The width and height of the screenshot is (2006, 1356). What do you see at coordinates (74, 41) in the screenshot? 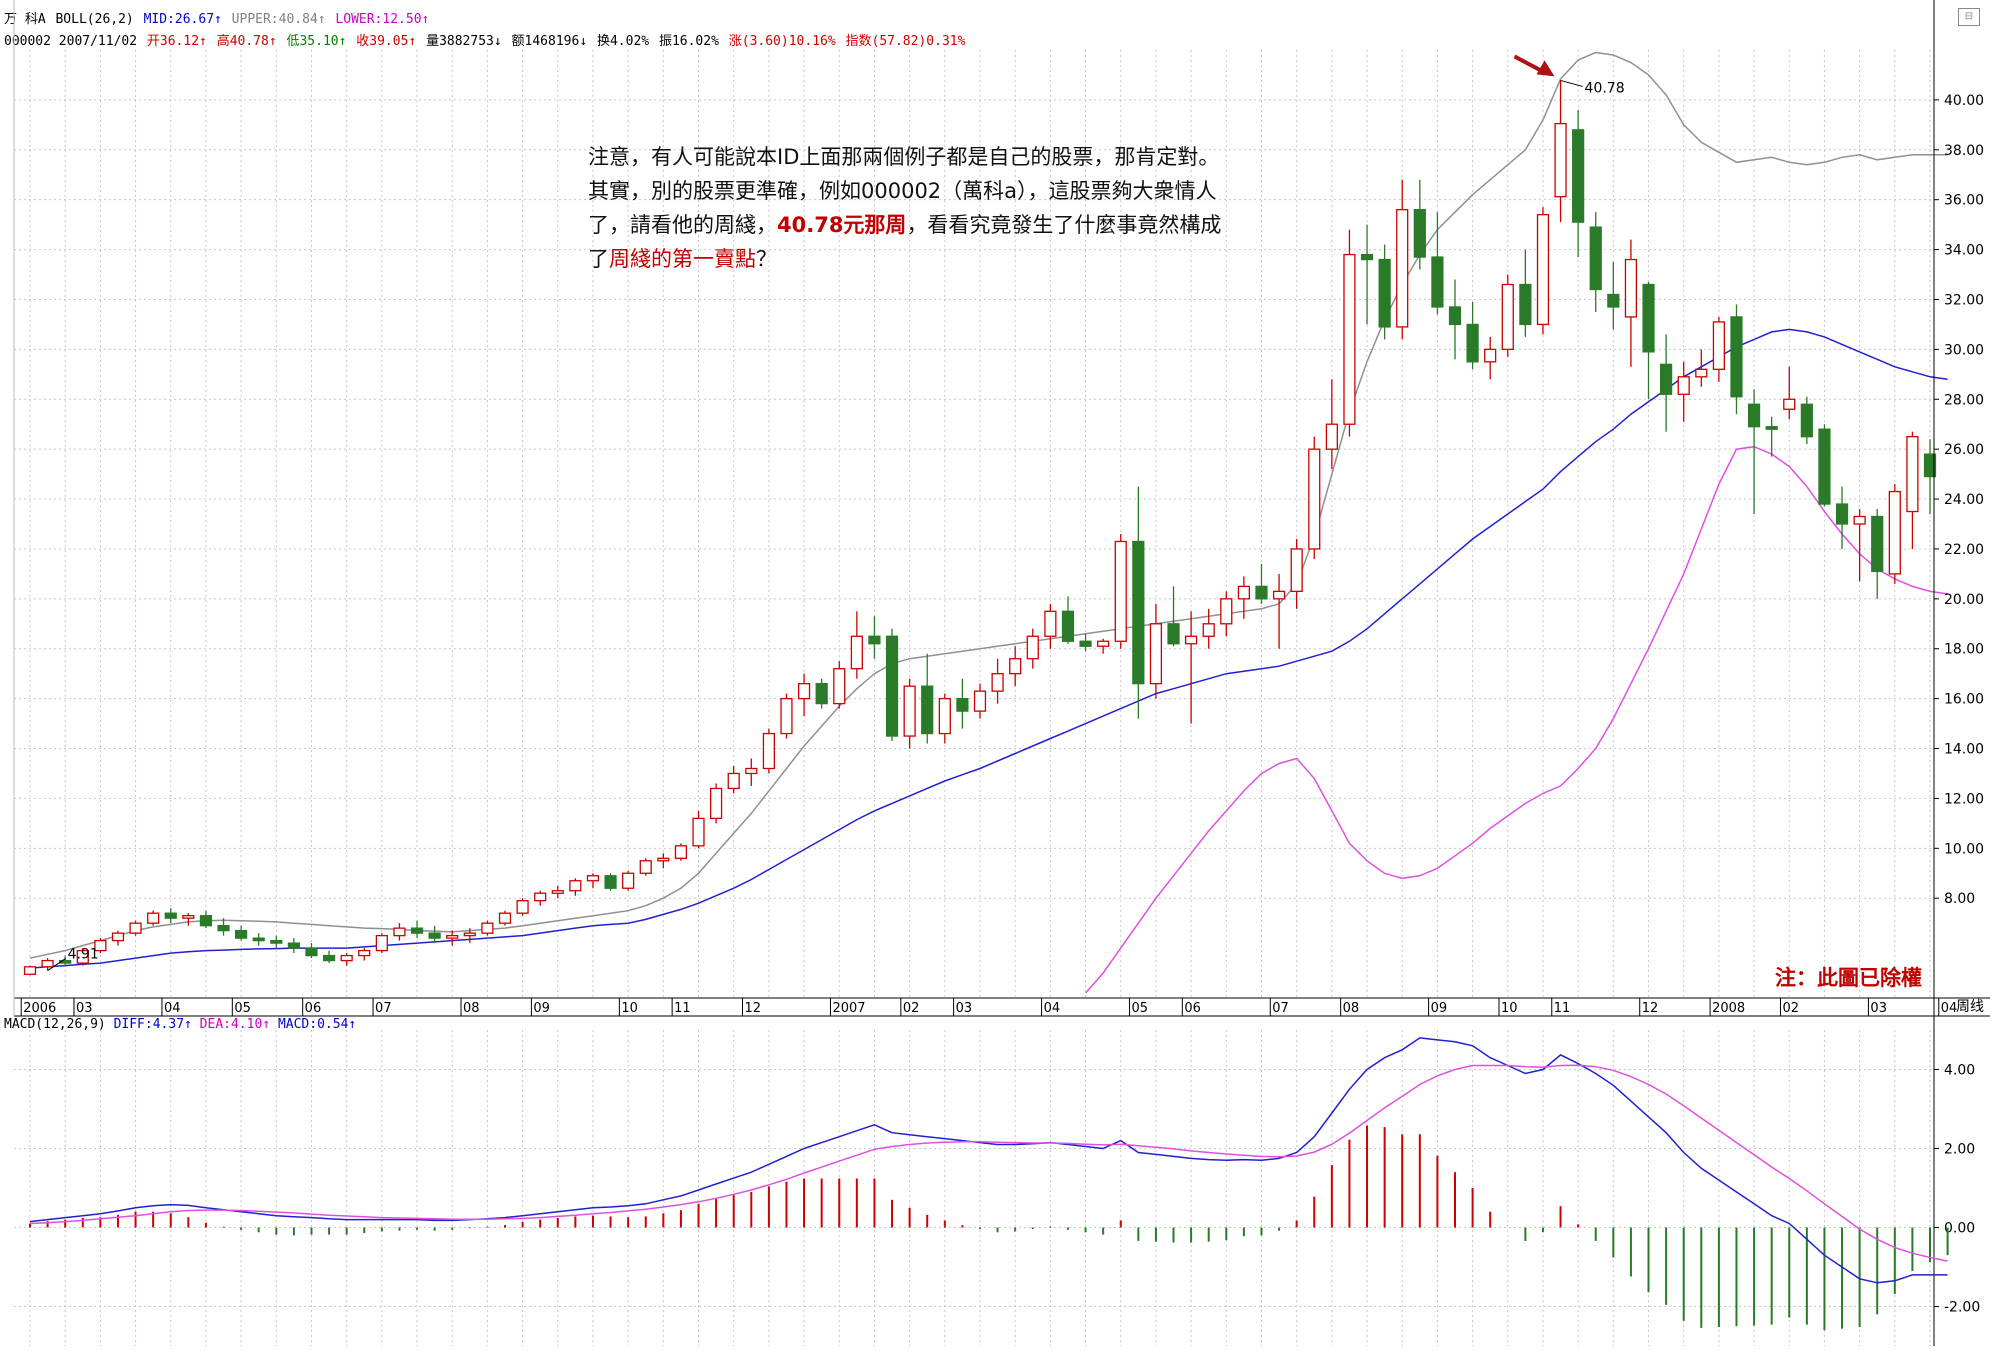
I see `quote-header-item-0: 000002 2007/11/02` at bounding box center [74, 41].